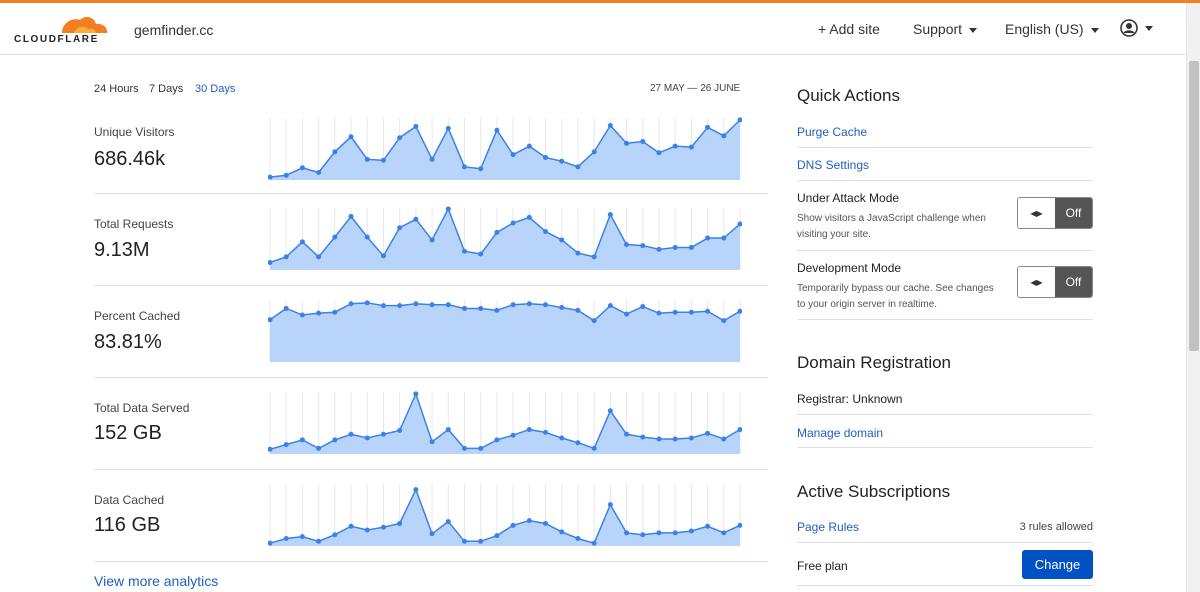  Describe the element at coordinates (215, 89) in the screenshot. I see `range-30-days: 30 Days` at that location.